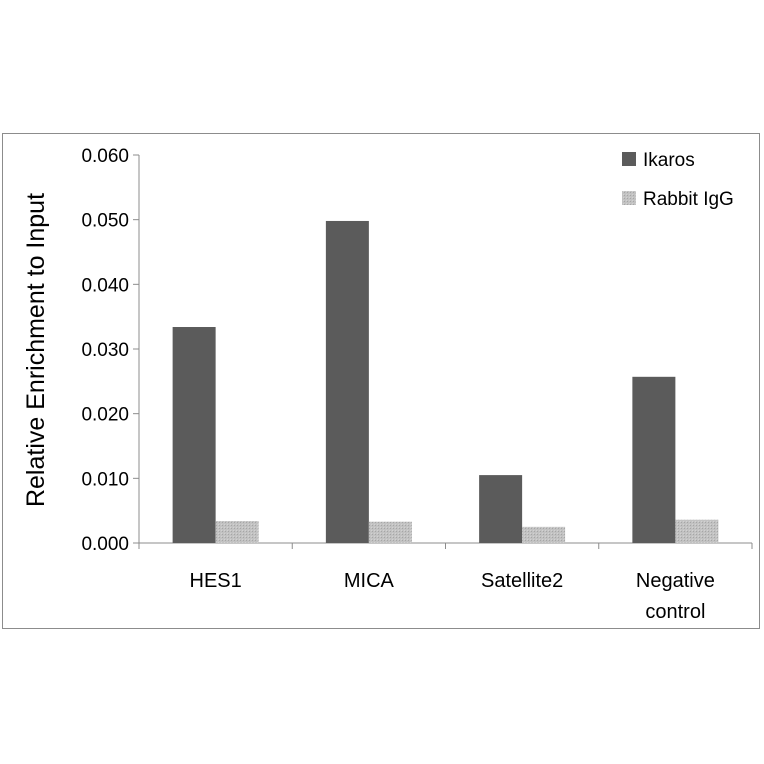  What do you see at coordinates (36, 350) in the screenshot?
I see `y-axis-title: Relative Enrichment to Input` at bounding box center [36, 350].